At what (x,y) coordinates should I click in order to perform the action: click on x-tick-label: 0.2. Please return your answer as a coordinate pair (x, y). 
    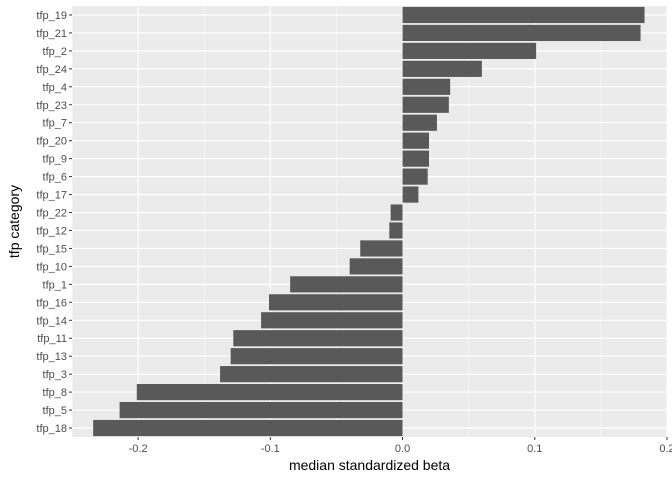
    Looking at the image, I should click on (665, 449).